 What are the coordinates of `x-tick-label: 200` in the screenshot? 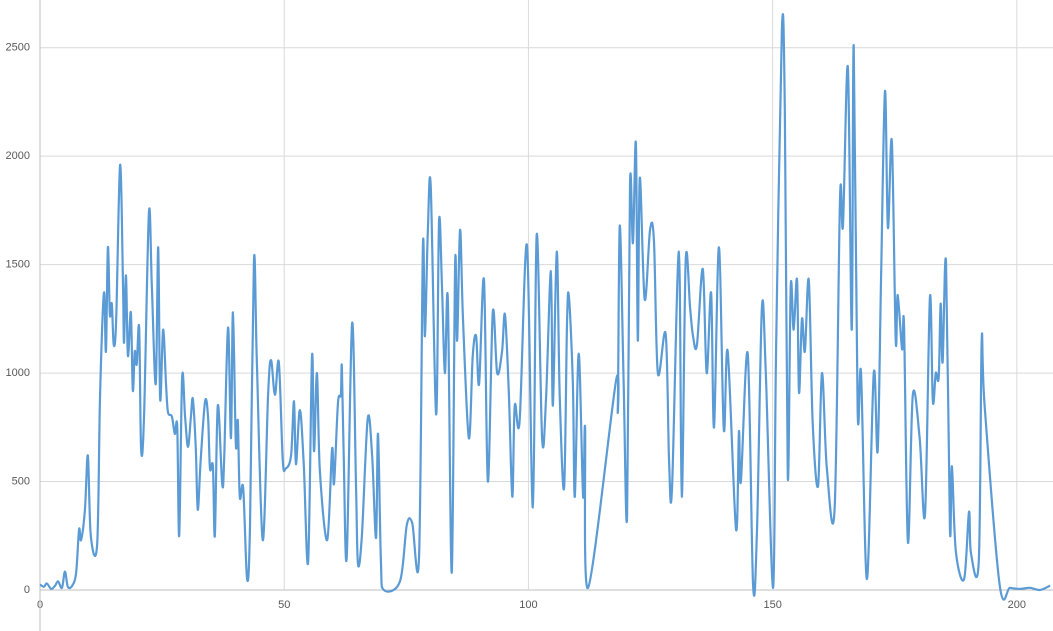 It's located at (1017, 605).